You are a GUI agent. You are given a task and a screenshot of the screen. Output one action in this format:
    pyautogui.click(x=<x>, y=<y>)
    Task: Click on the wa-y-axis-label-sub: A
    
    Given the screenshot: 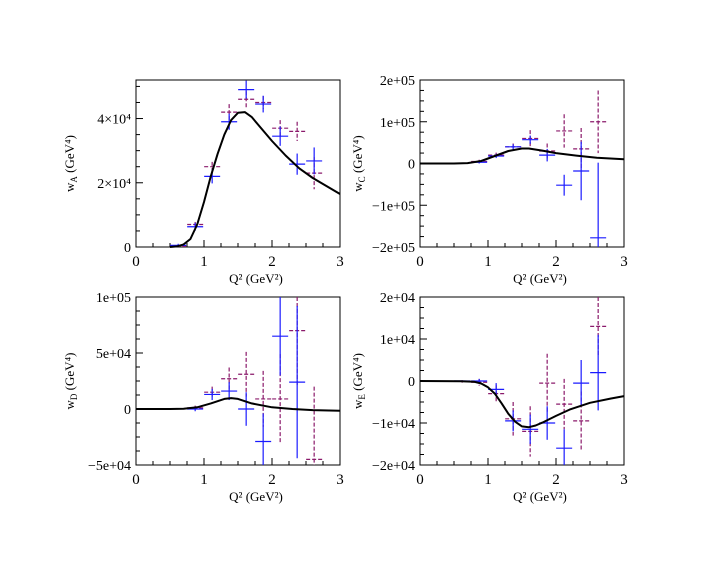 What is the action you would take?
    pyautogui.click(x=74, y=179)
    